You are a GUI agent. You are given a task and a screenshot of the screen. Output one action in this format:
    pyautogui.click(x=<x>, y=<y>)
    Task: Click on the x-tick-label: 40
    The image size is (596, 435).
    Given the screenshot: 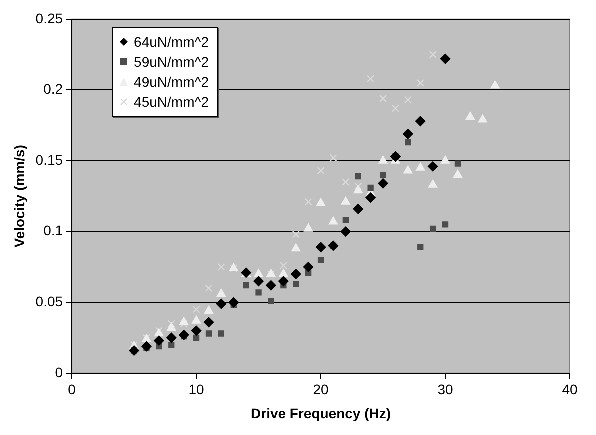 What is the action you would take?
    pyautogui.click(x=570, y=390)
    